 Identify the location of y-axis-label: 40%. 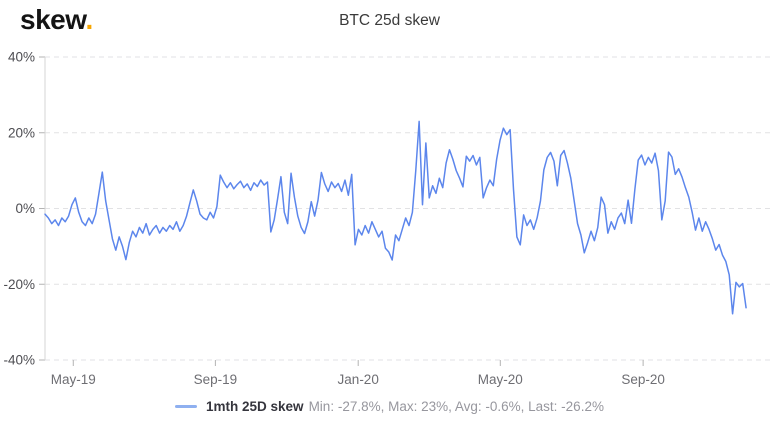
(21, 57).